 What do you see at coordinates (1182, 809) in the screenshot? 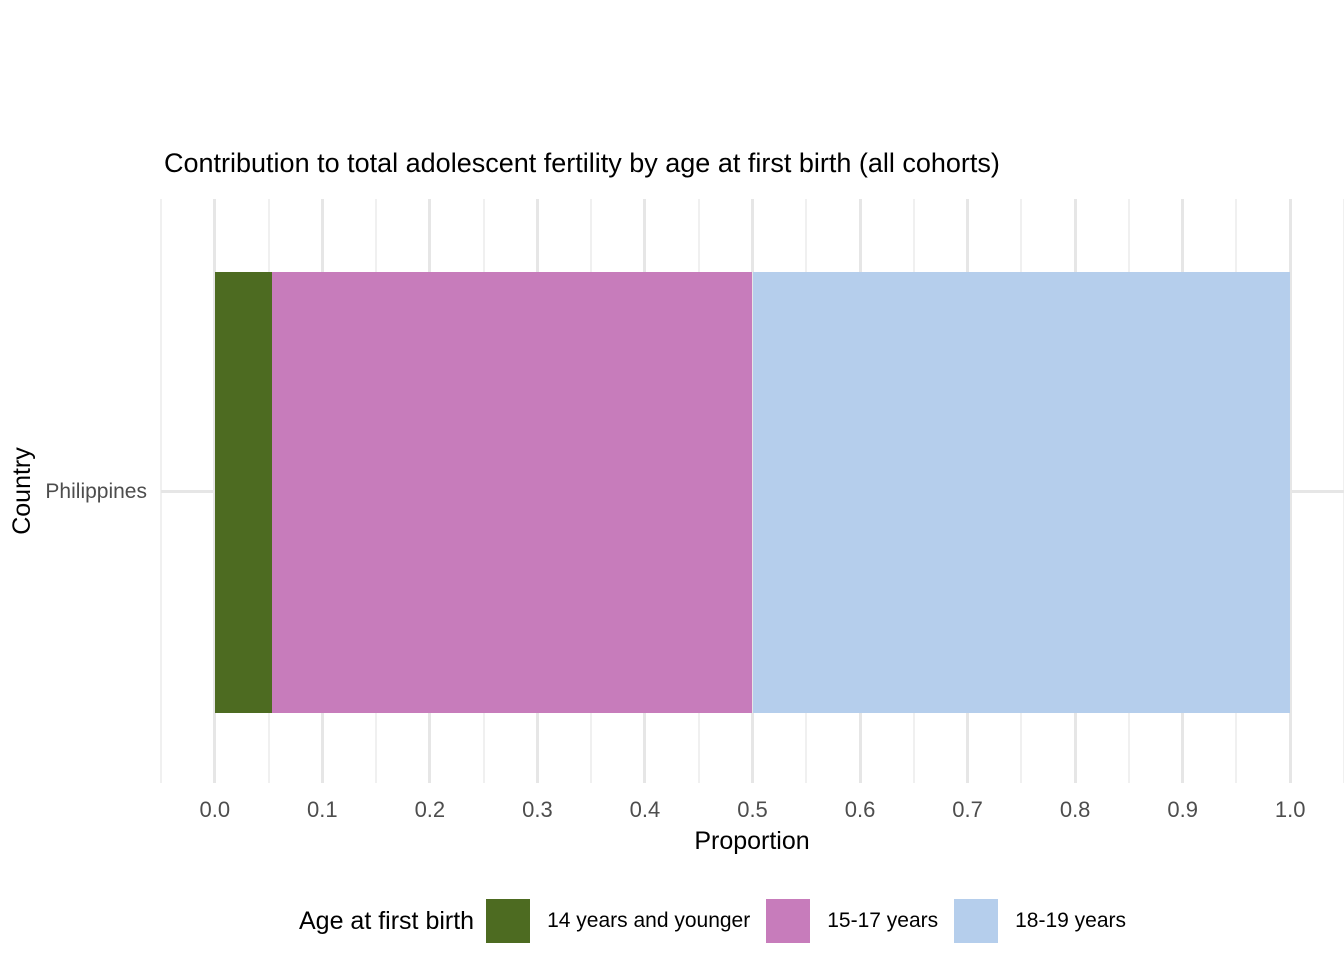
I see `x-tick-label: 0.9` at bounding box center [1182, 809].